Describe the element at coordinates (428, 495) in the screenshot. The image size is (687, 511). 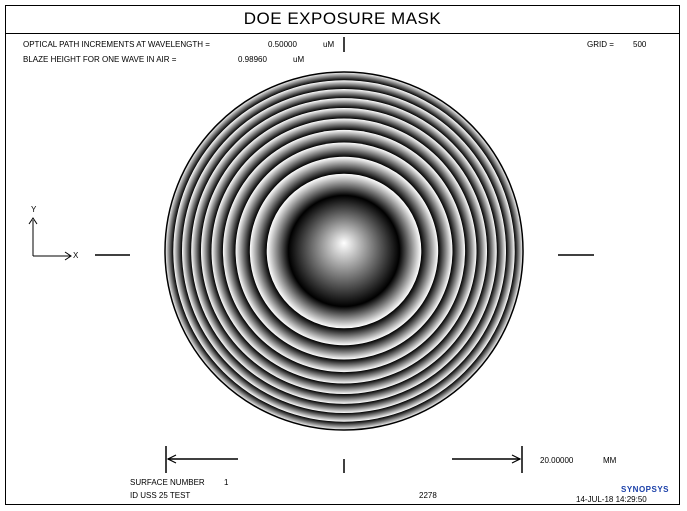
I see `record-count: 2278` at that location.